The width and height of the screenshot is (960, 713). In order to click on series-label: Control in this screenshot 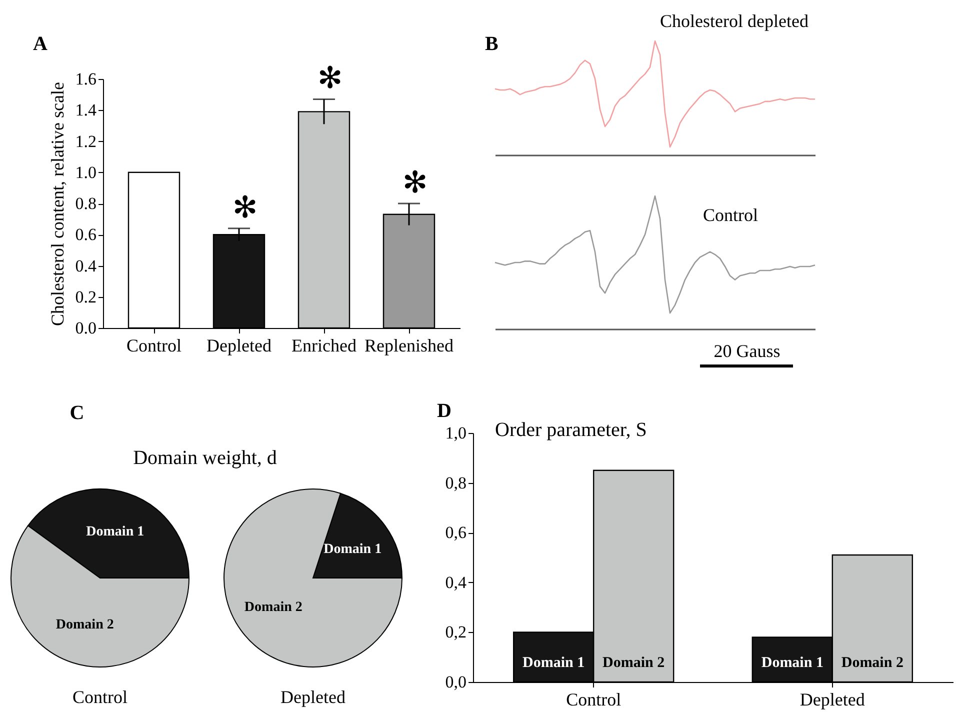, I will do `click(730, 215)`.